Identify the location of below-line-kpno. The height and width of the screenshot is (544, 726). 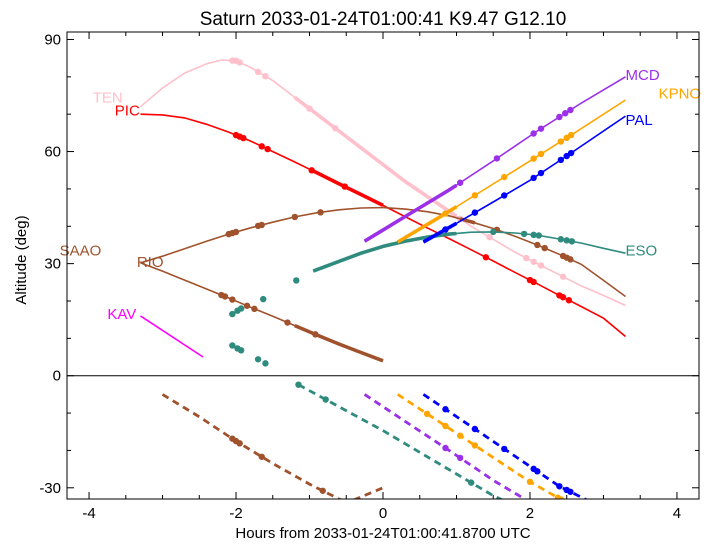
(480, 446).